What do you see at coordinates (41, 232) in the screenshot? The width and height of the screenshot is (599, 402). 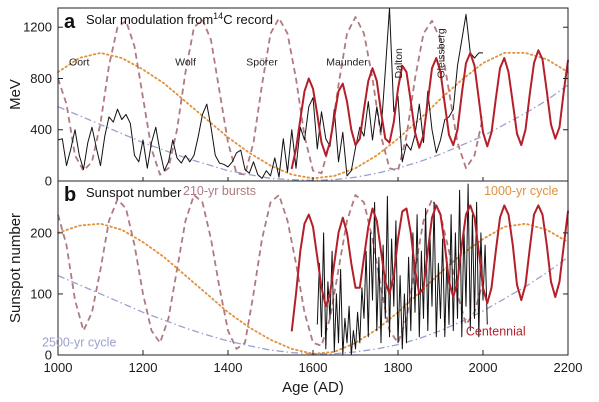 I see `panel-b-y-tick-label: 200` at bounding box center [41, 232].